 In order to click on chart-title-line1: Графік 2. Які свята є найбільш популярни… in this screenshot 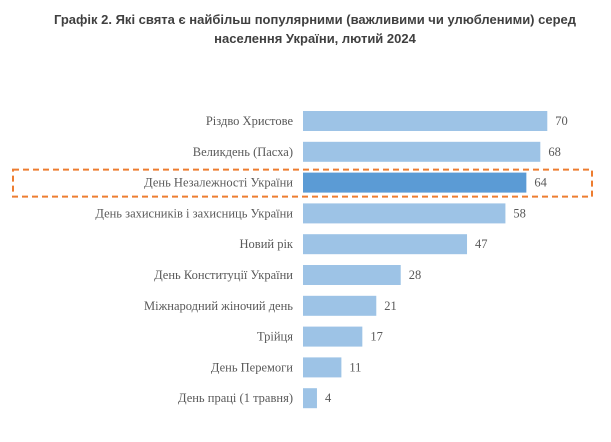, I will do `click(315, 19)`.